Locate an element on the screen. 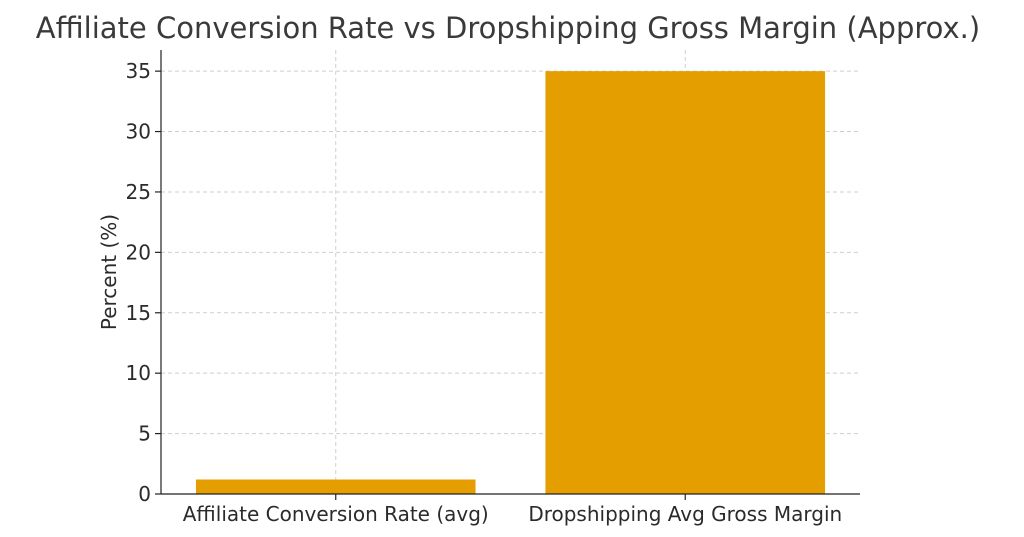 Image resolution: width=1024 pixels, height=537 pixels. y-ticks: 0 5 10 15 20 25 30 35 is located at coordinates (143, 282).